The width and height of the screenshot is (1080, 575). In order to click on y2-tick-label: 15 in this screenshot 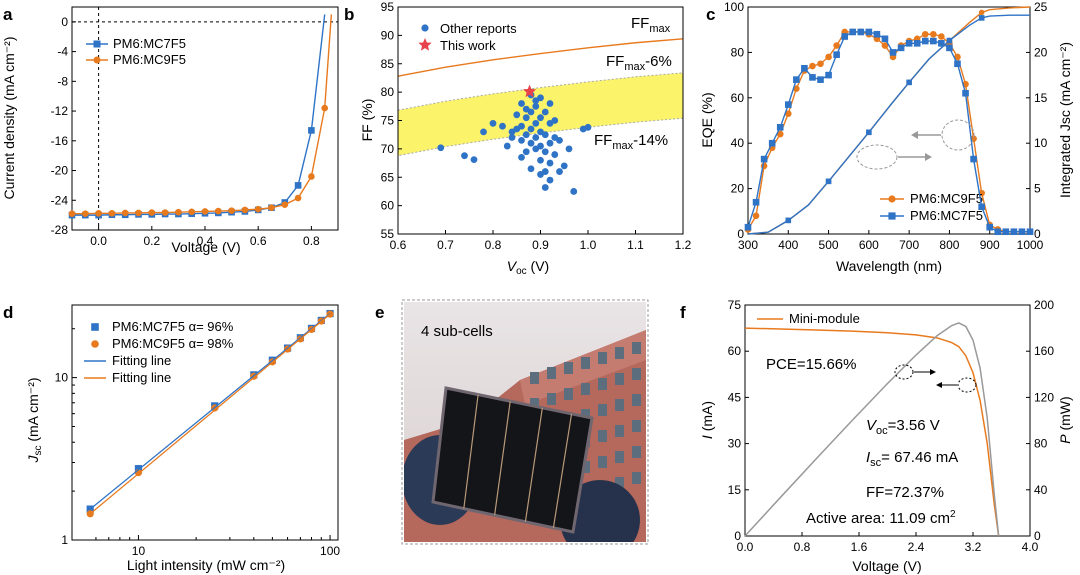, I will do `click(1041, 98)`.